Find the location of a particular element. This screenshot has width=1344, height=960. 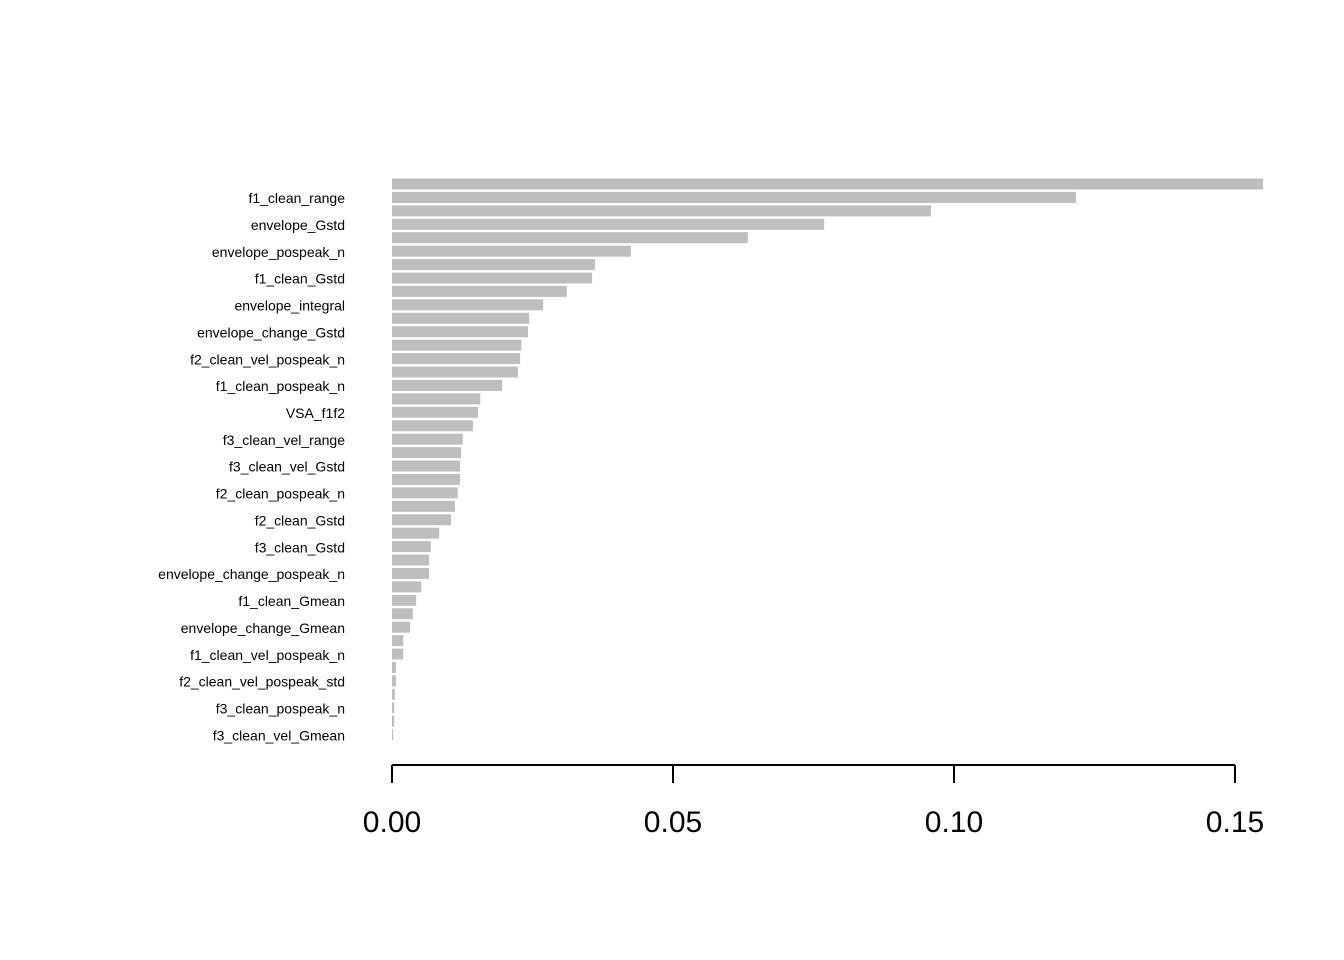

category-label: envelope_change_Gstd is located at coordinates (271, 332).